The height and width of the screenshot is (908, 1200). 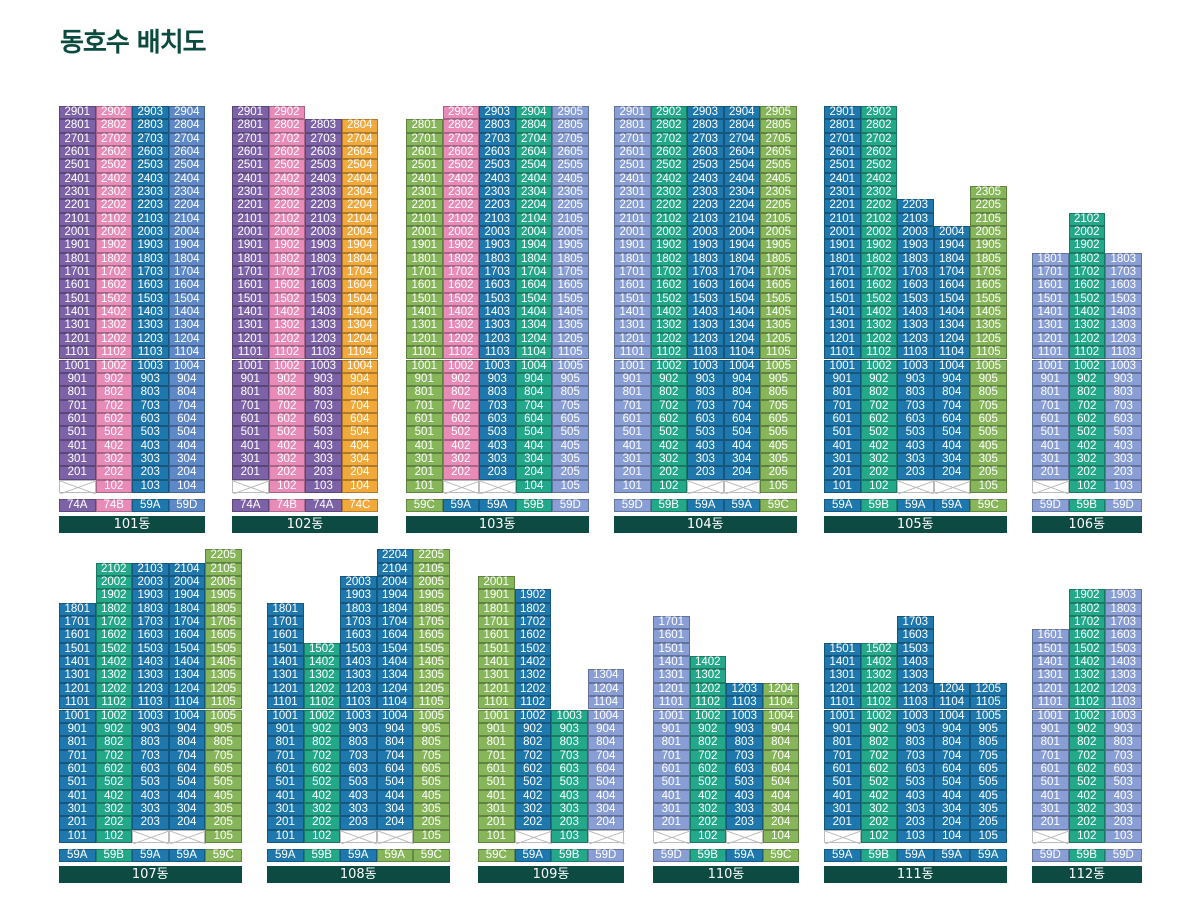 I want to click on unit-cell: 2104, so click(x=186, y=569).